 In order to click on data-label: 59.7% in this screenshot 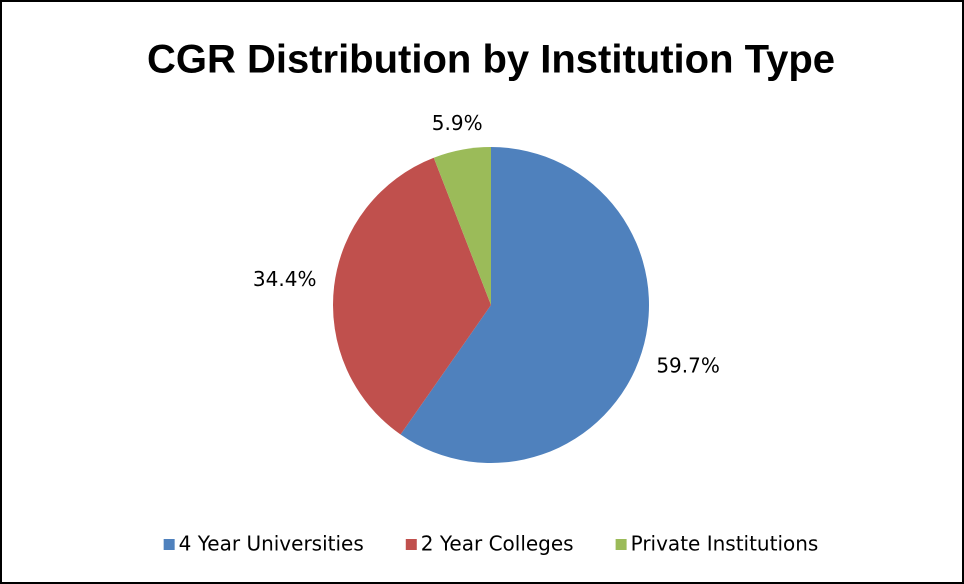, I will do `click(688, 365)`.